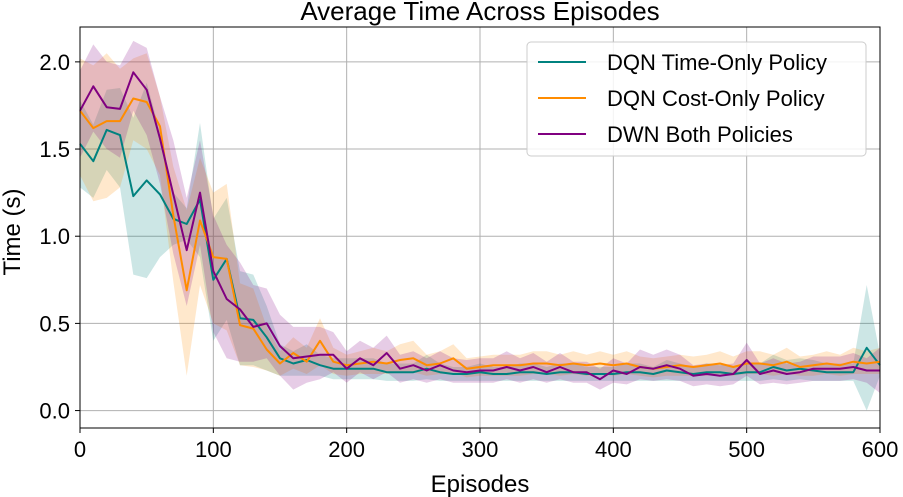 This screenshot has width=903, height=497. What do you see at coordinates (480, 484) in the screenshot?
I see `x-axis-title: Episodes` at bounding box center [480, 484].